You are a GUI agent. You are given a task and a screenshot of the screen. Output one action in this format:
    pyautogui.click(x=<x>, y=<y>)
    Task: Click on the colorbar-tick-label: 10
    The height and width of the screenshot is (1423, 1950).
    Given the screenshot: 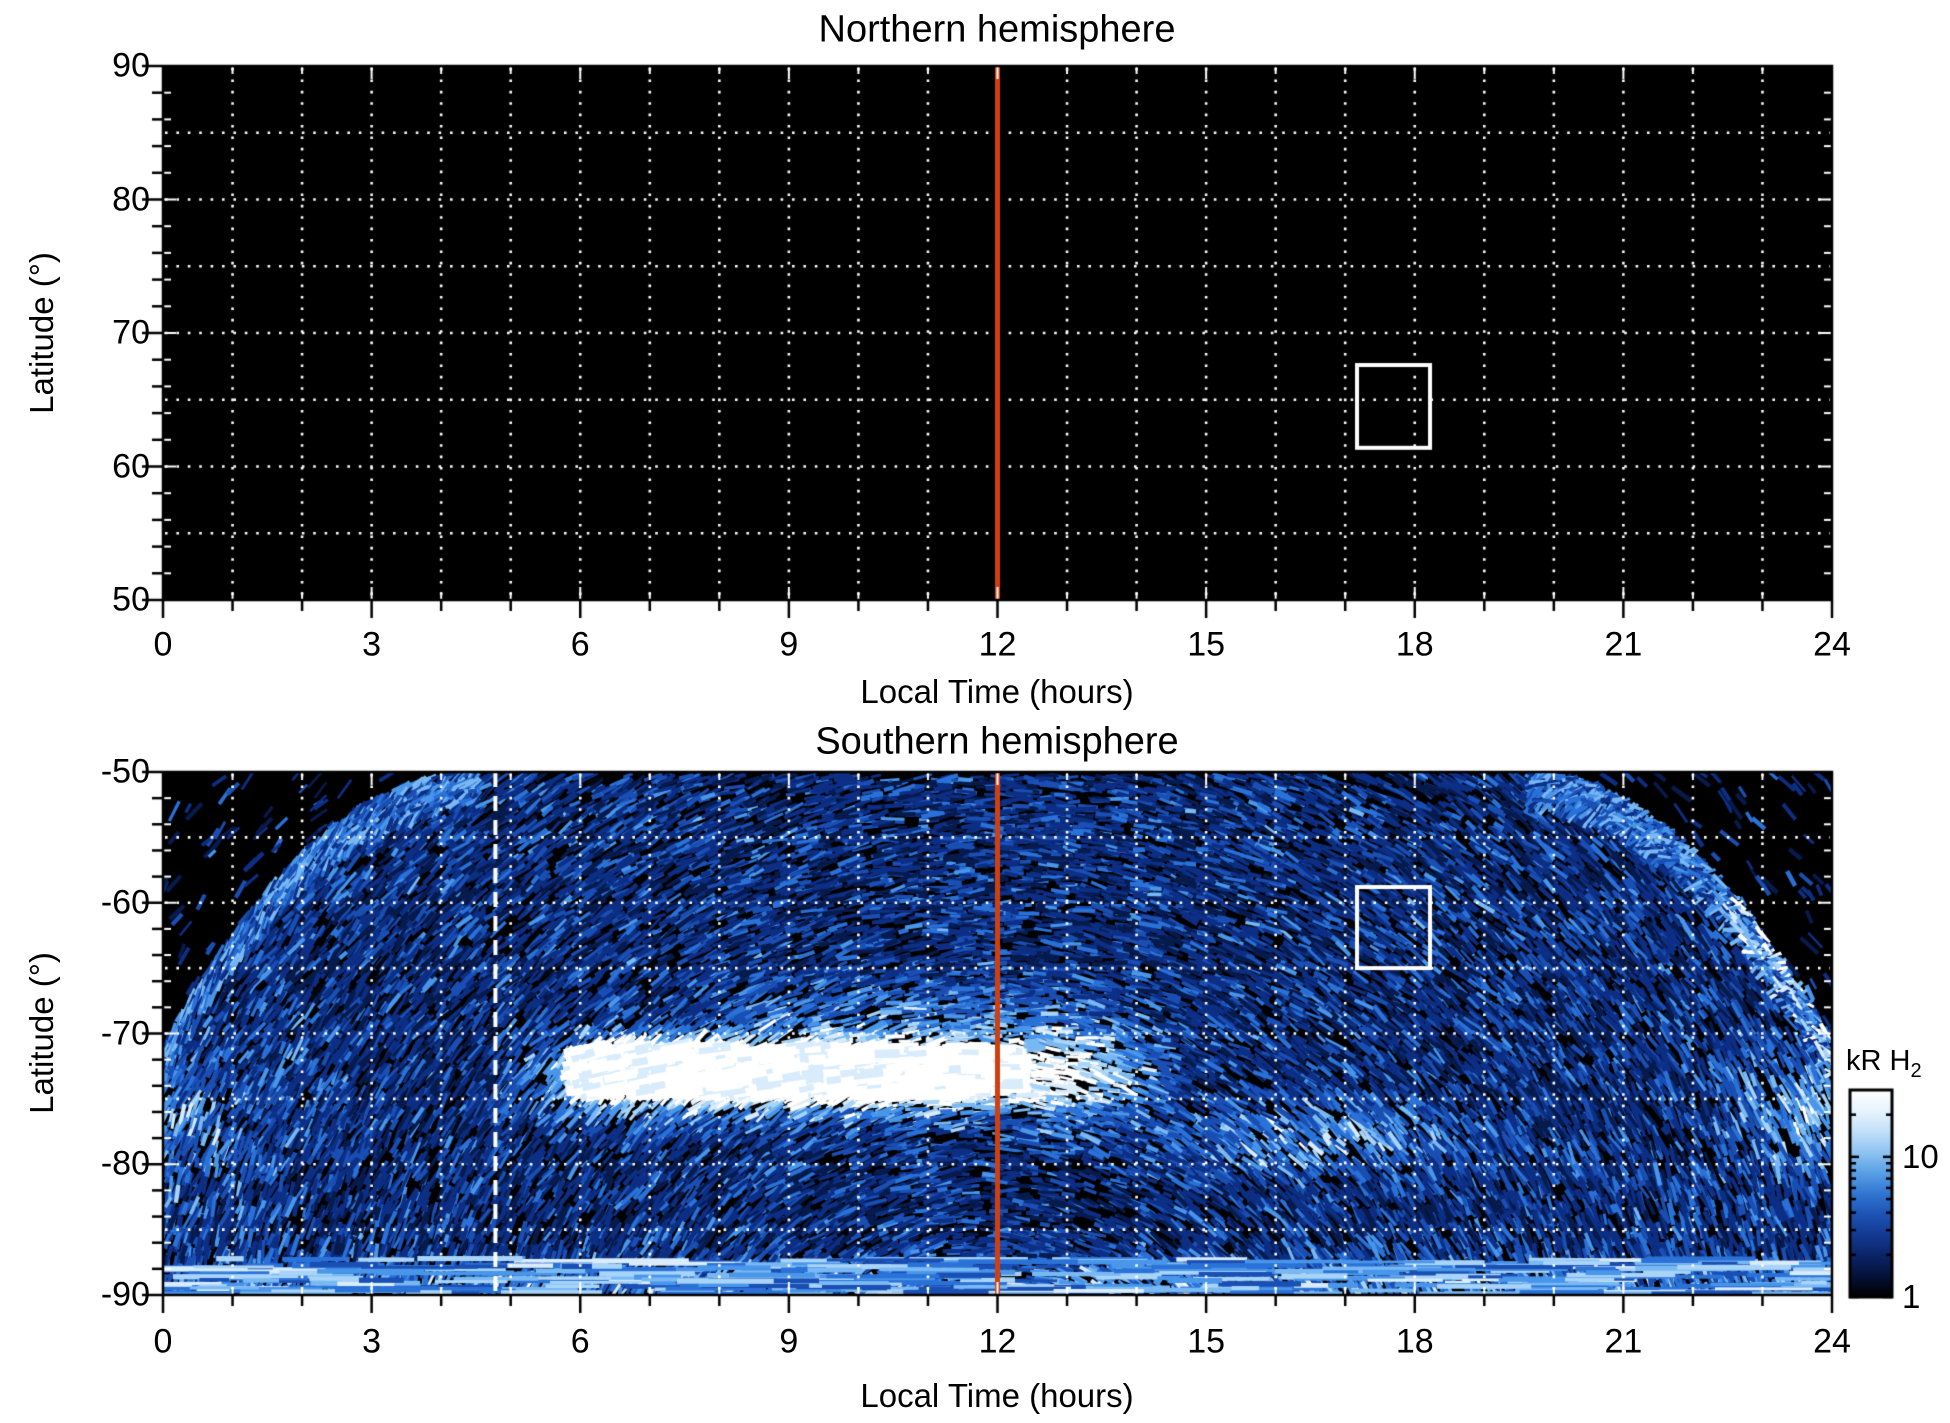 What is the action you would take?
    pyautogui.click(x=1920, y=1156)
    